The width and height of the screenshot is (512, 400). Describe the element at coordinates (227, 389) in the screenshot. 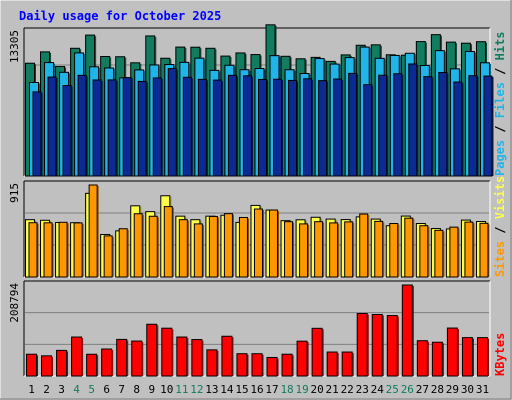

I see `x-tick-label: 14` at that location.